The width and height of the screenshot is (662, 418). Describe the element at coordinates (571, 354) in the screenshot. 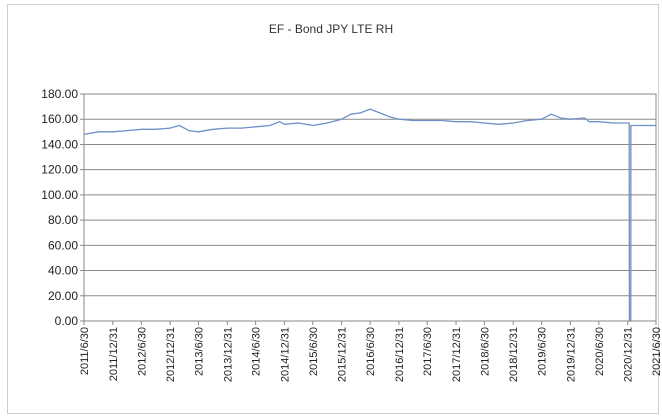

I see `x-tick-label: 2019/12/31` at that location.